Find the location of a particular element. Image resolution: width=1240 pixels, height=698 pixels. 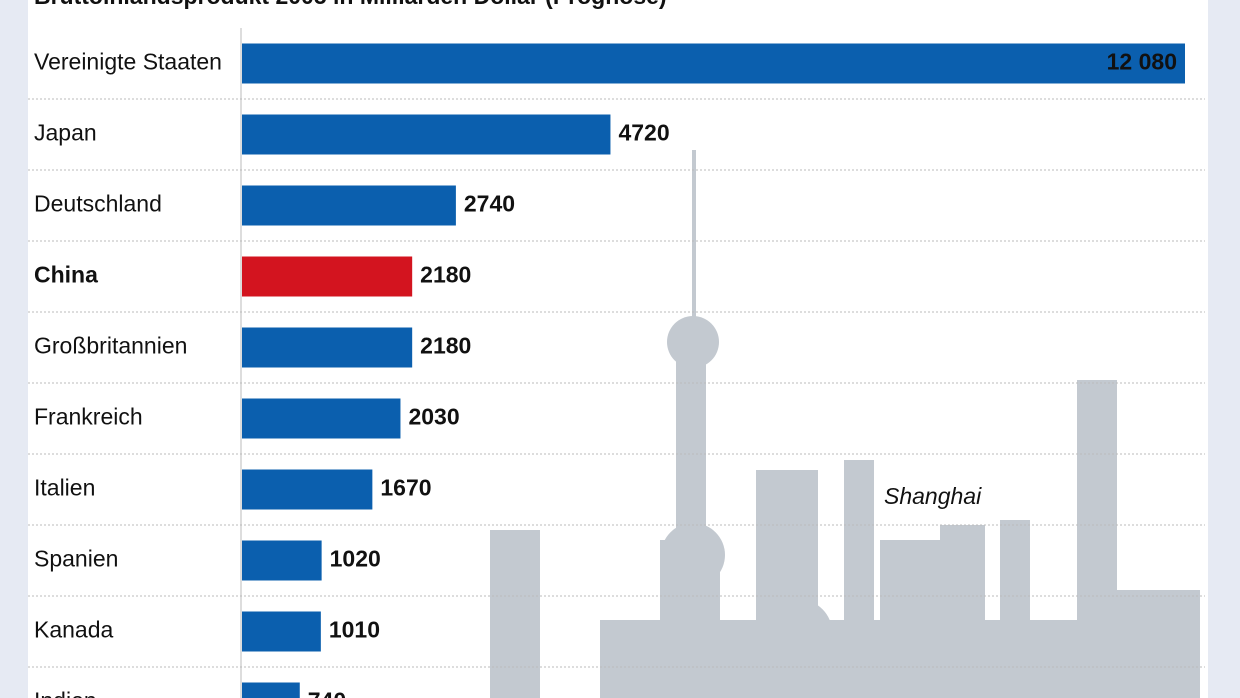

value-label: 2740 is located at coordinates (489, 204).